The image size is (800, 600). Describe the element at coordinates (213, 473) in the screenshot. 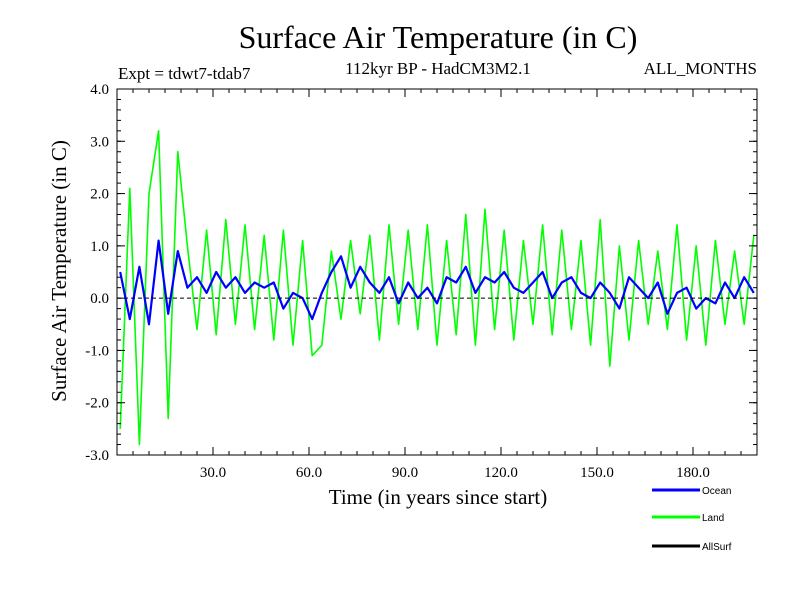

I see `x-tick-label: 30.0` at that location.